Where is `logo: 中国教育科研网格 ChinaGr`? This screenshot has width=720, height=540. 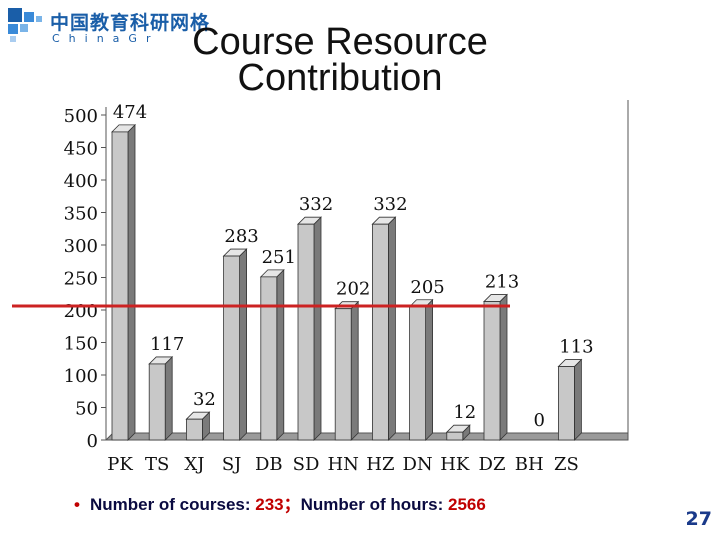 logo: 中国教育科研网格 ChinaGr is located at coordinates (105, 24).